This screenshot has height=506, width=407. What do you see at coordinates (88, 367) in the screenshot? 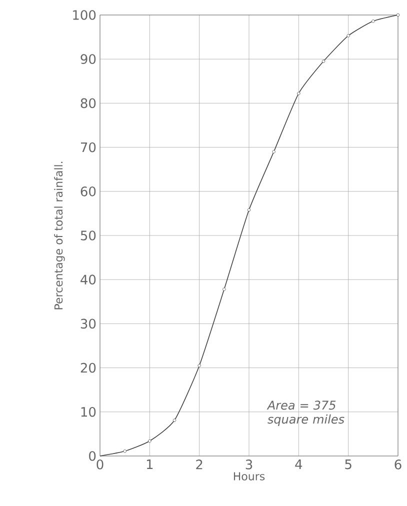
I see `y-tick-label: 20` at bounding box center [88, 367].